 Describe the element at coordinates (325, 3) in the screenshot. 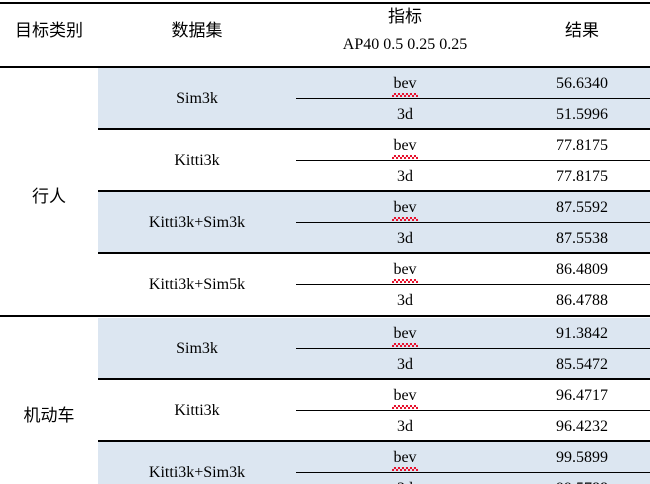

I see `table-top-rule` at that location.